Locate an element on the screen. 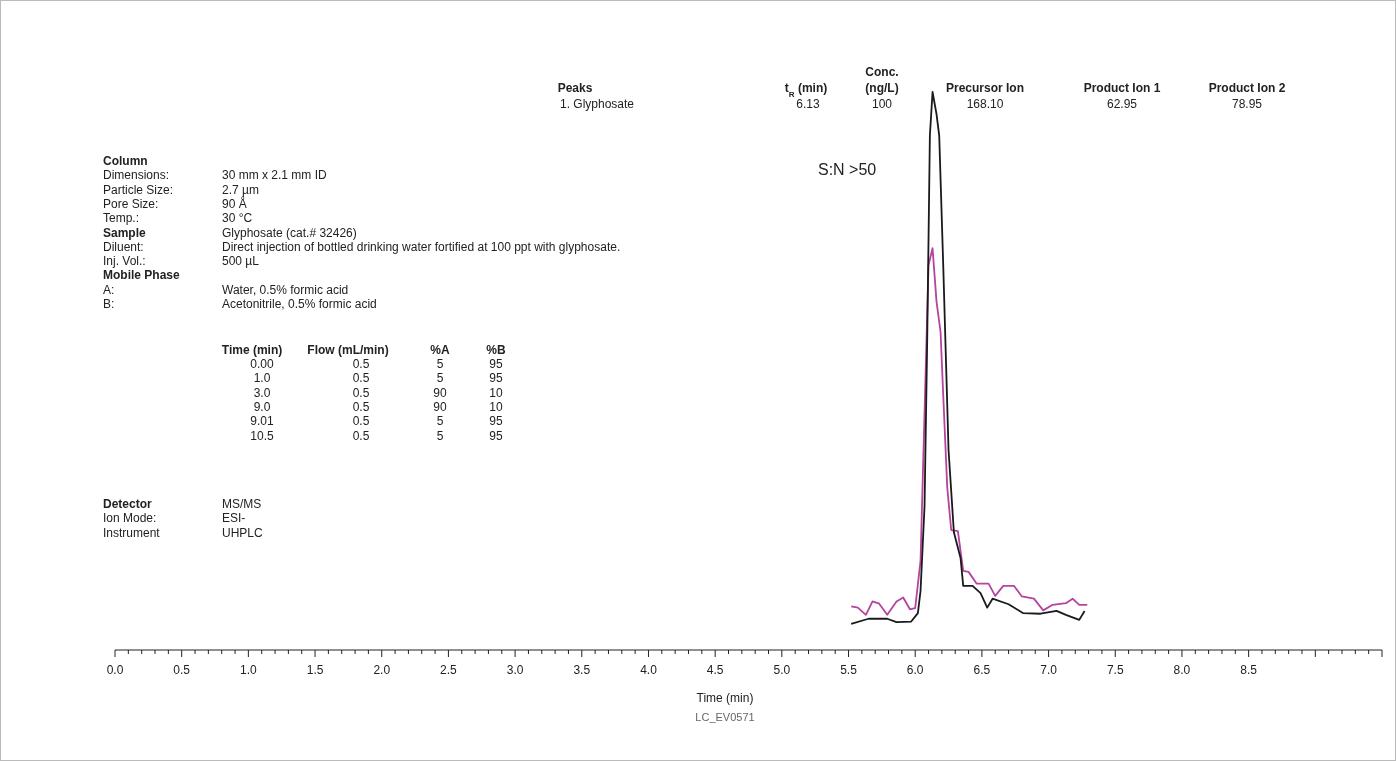 The image size is (1396, 761). annotation: 0.00 is located at coordinates (262, 364).